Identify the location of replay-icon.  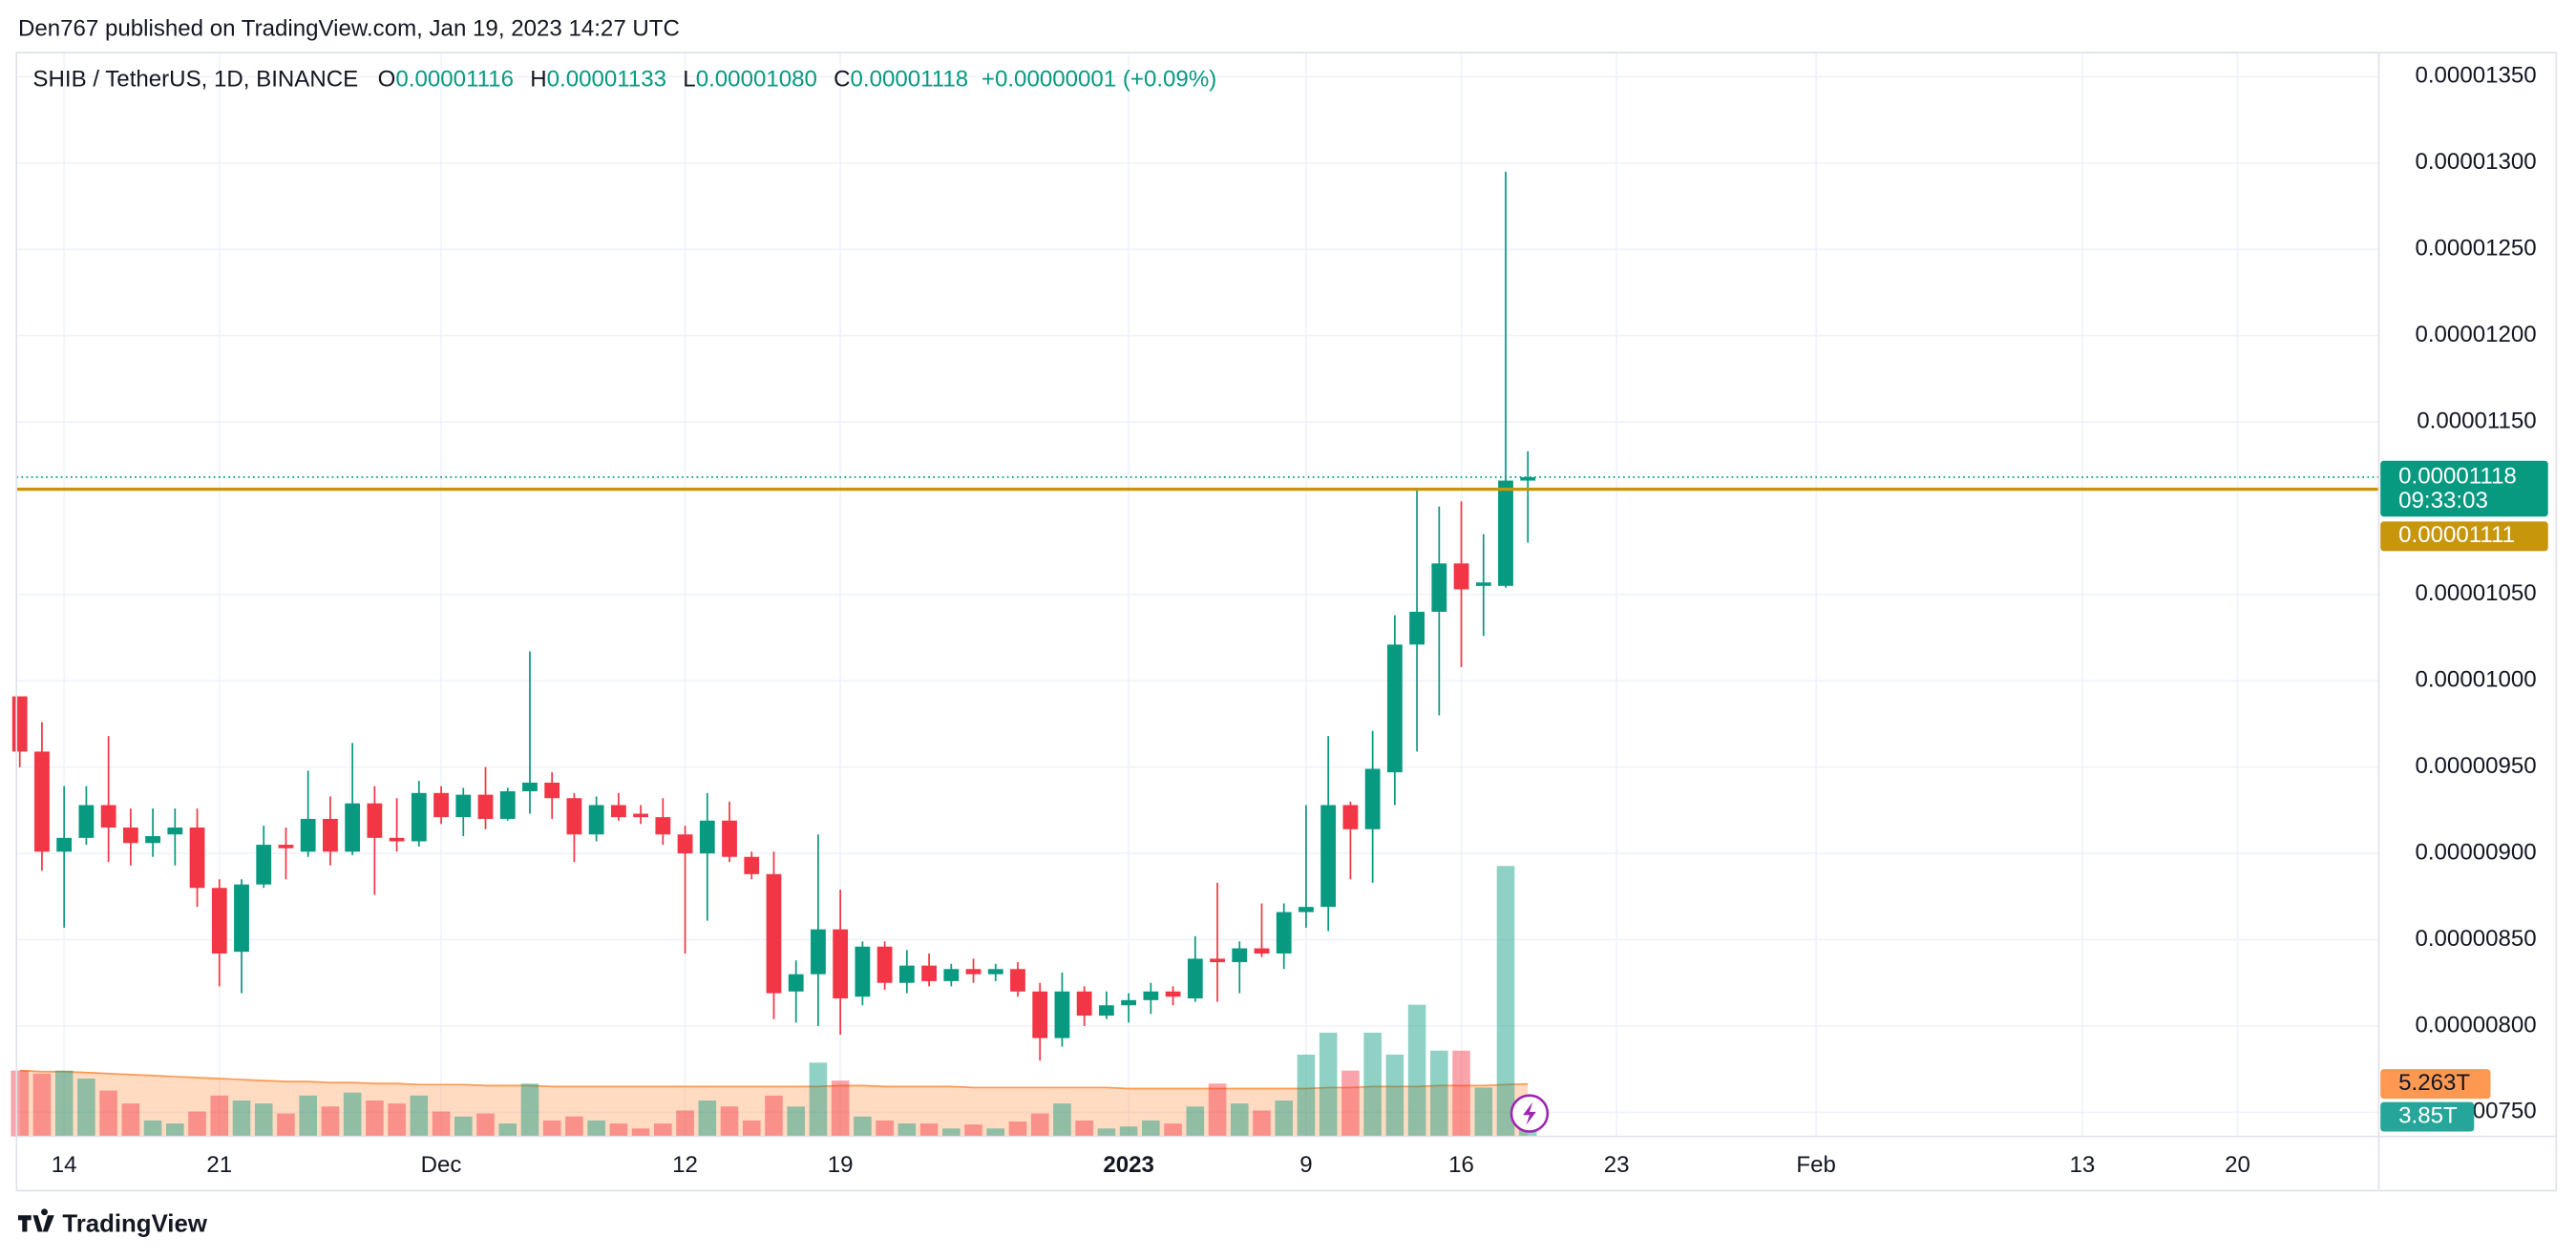
(1530, 1113).